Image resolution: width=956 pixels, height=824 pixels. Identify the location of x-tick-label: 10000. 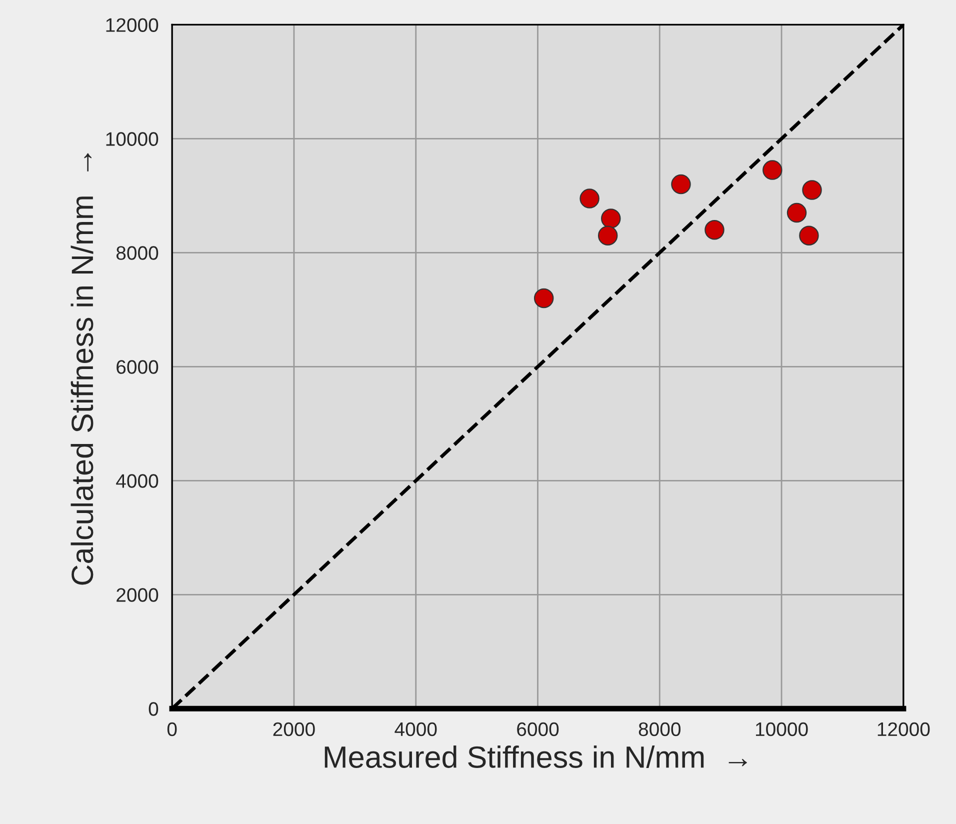
(782, 729).